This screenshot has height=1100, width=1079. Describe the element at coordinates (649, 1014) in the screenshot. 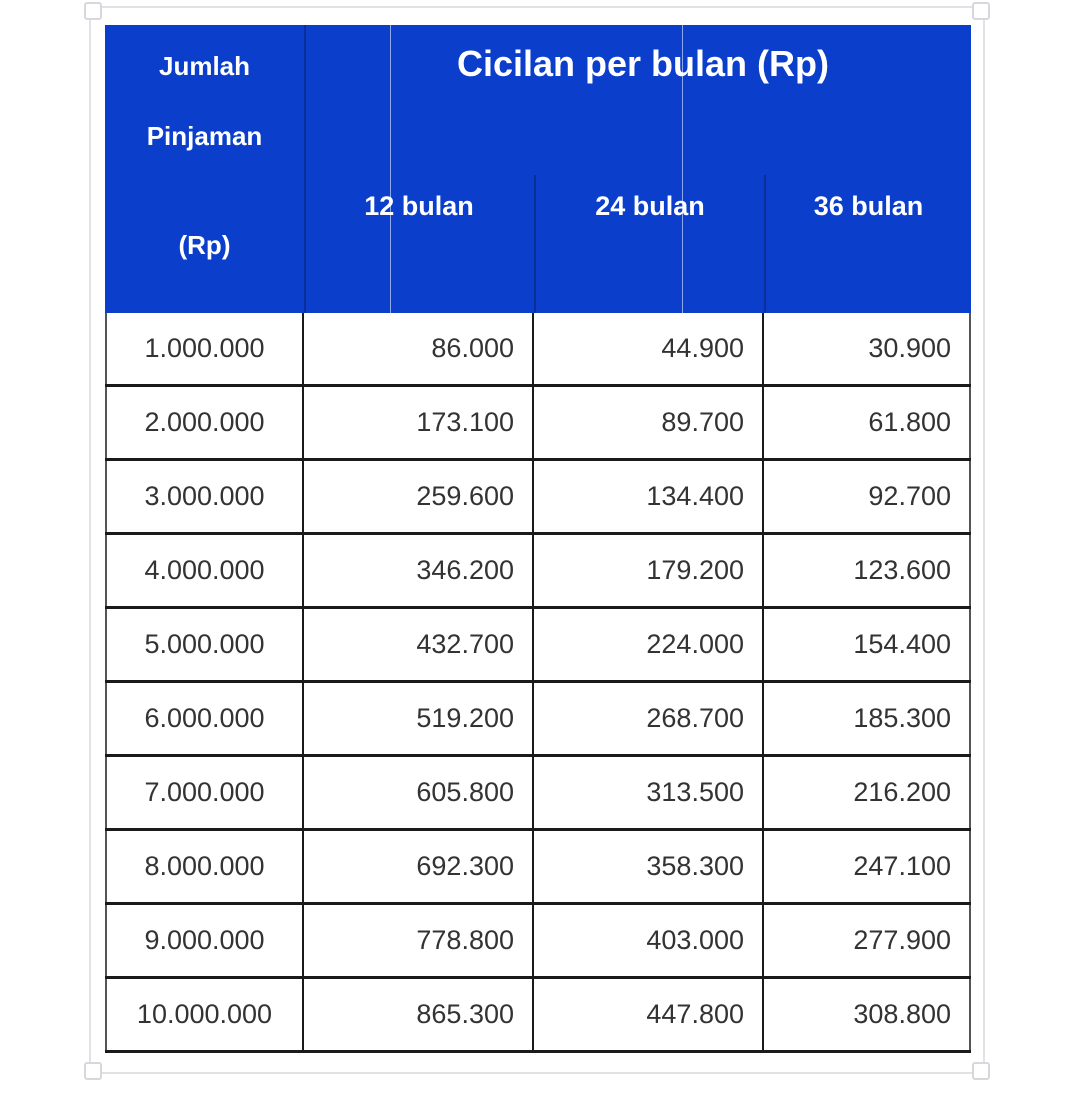

I see `installment-24-cell: 447.800` at that location.